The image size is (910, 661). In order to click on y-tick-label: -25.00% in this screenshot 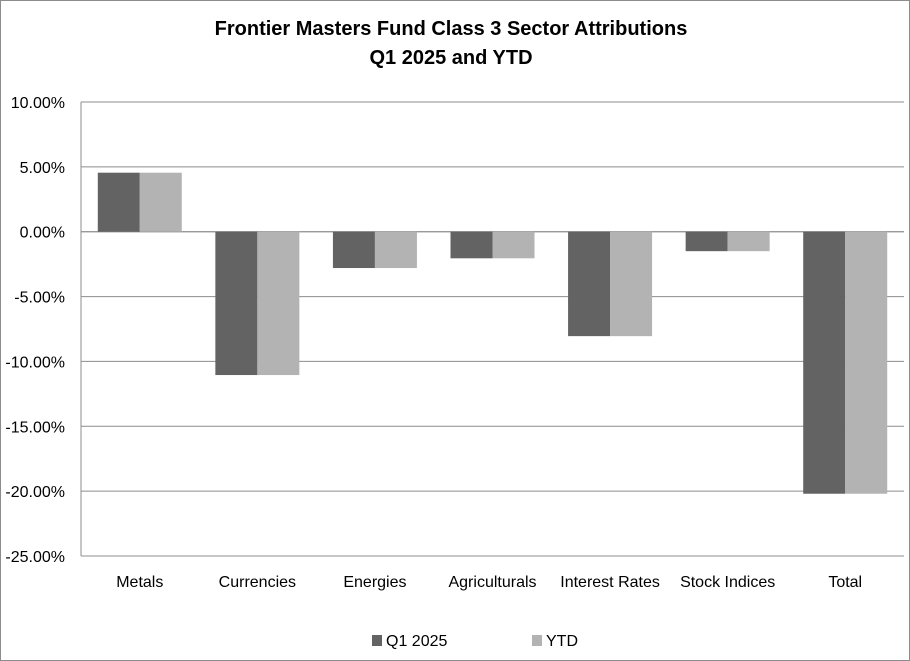, I will do `click(35, 557)`.